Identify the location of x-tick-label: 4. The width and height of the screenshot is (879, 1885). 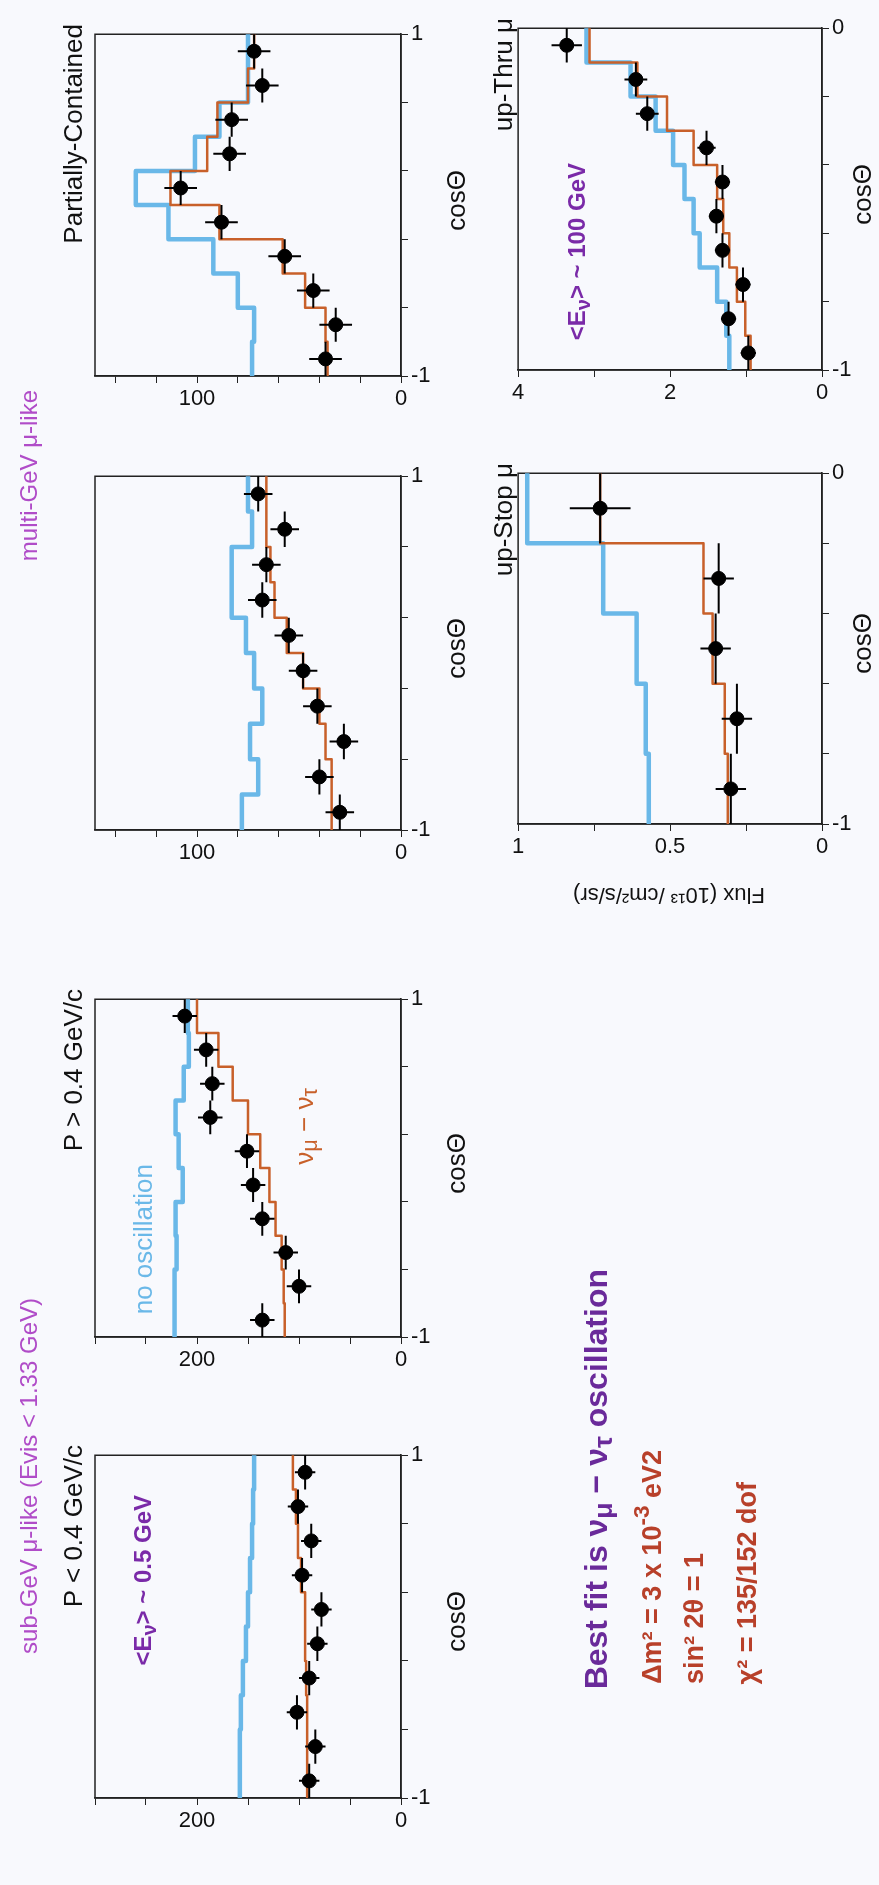
(518, 392).